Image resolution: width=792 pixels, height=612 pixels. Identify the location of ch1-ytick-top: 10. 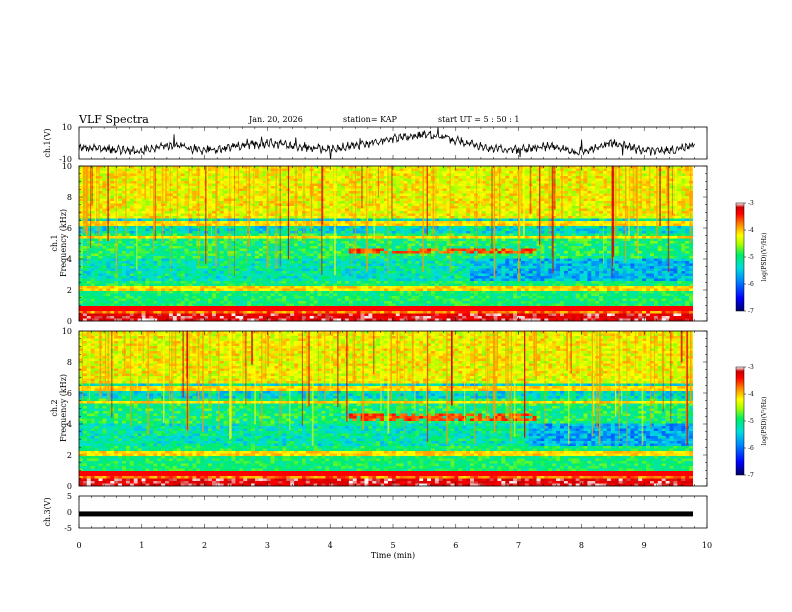
(67, 127).